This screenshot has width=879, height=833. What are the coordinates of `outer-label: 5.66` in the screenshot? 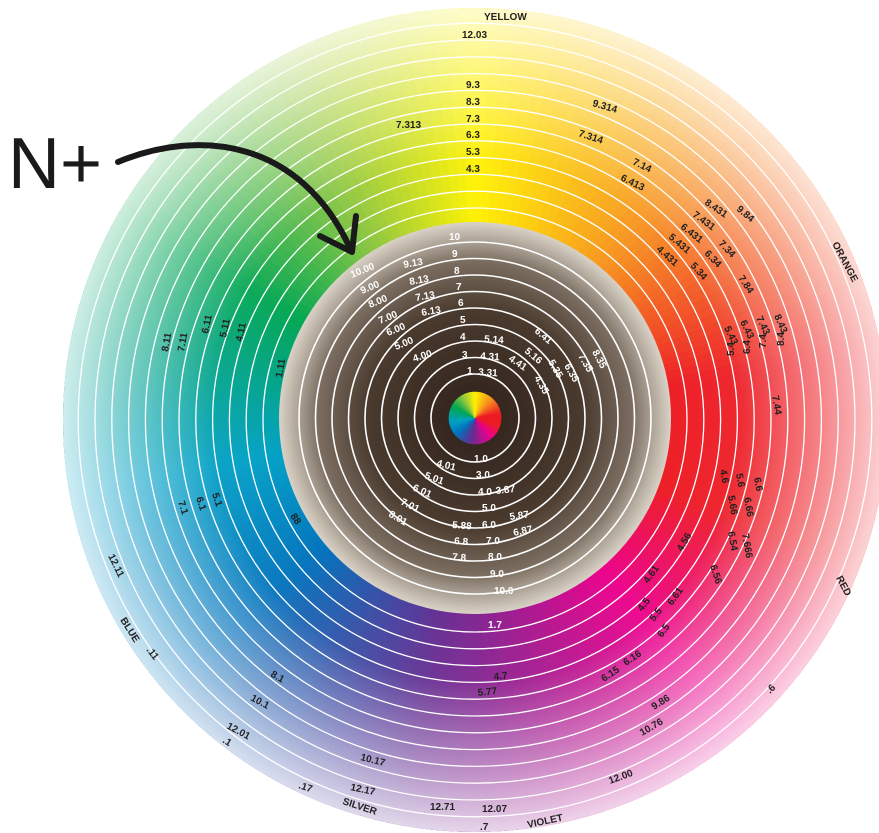 It's located at (732, 506).